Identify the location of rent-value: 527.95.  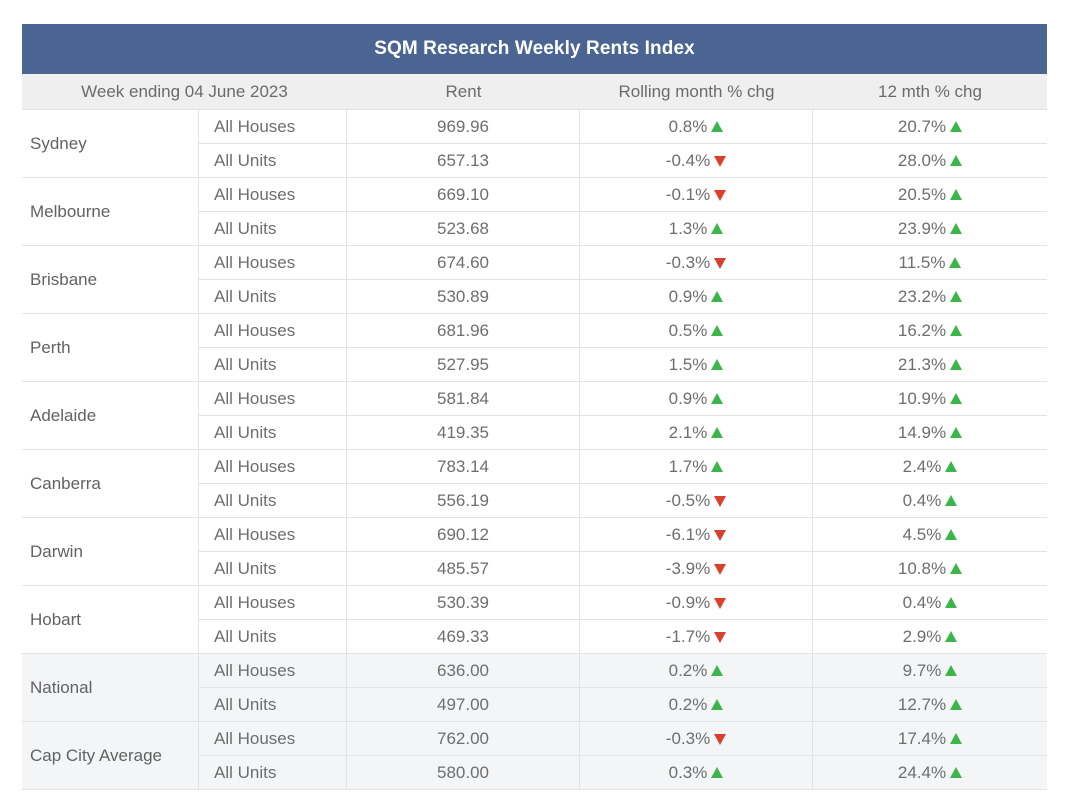
(463, 364).